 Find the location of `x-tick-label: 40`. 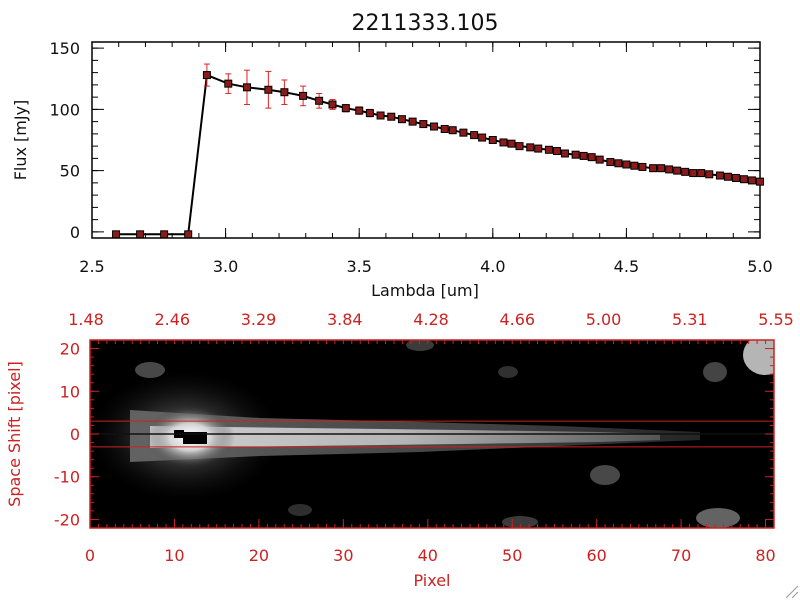

x-tick-label: 40 is located at coordinates (428, 555).